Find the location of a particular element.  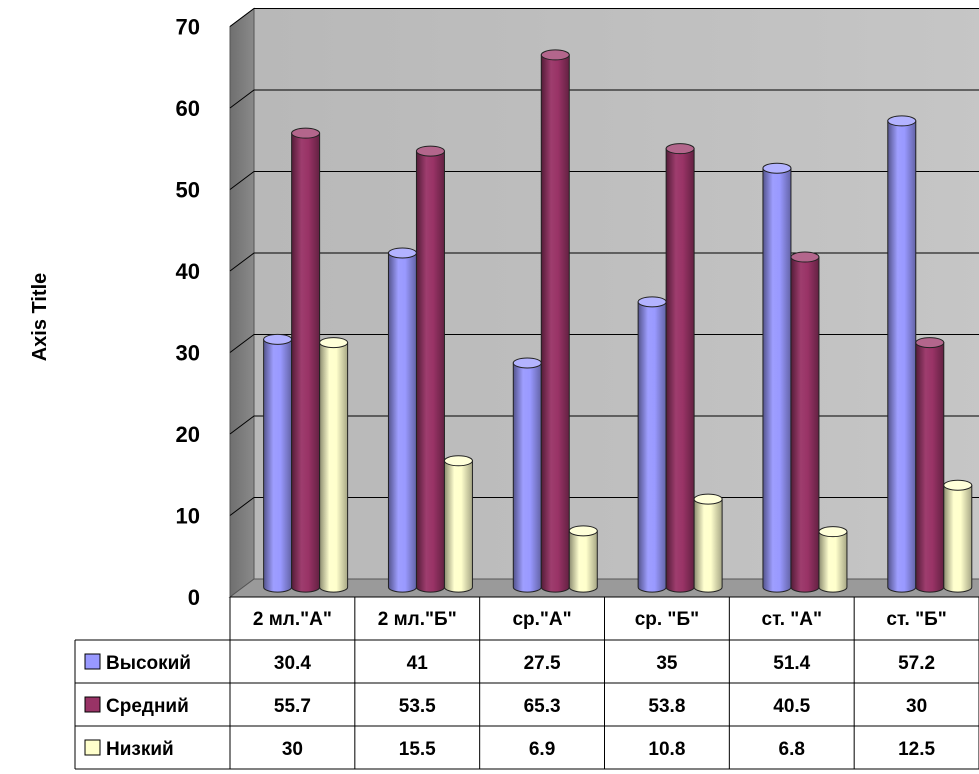

y-axis-label: Axis Title is located at coordinates (40, 317).